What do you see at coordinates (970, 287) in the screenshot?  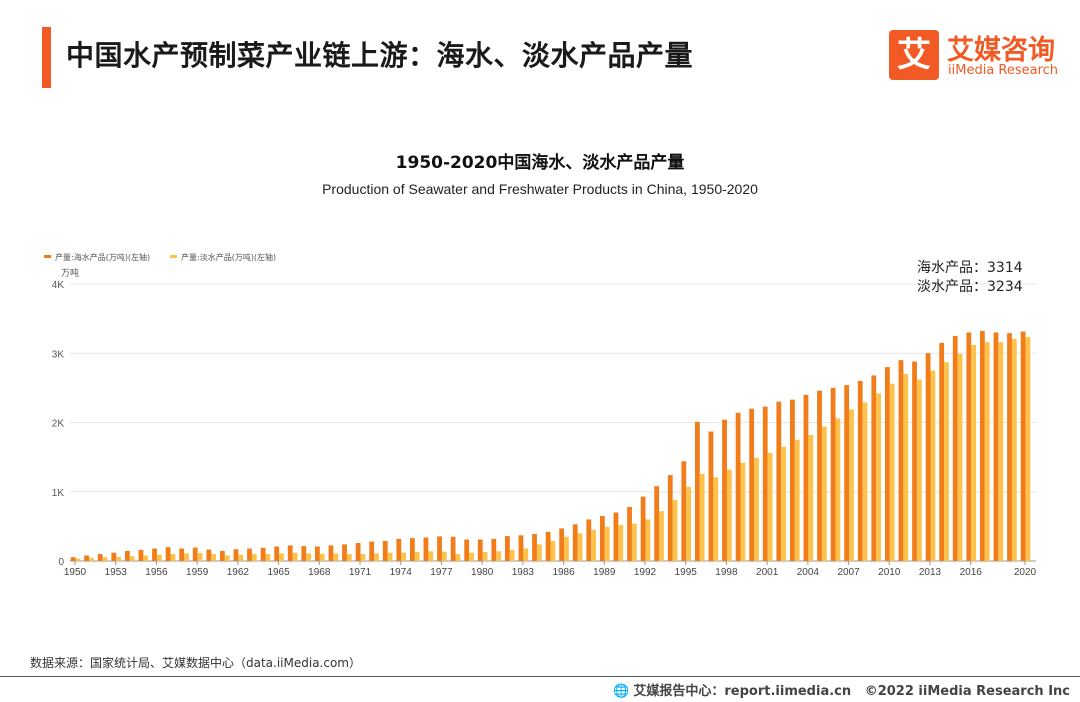 I see `value-annotation: 淡水产品：3234` at bounding box center [970, 287].